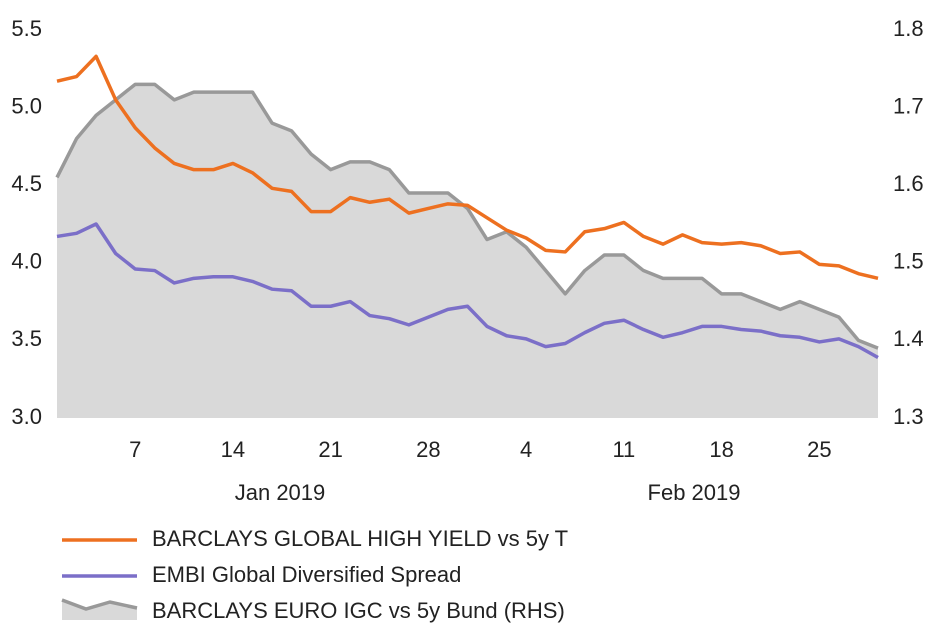 This screenshot has width=939, height=638. What do you see at coordinates (306, 574) in the screenshot?
I see `legend-label: EMBI Global Diversified Spread` at bounding box center [306, 574].